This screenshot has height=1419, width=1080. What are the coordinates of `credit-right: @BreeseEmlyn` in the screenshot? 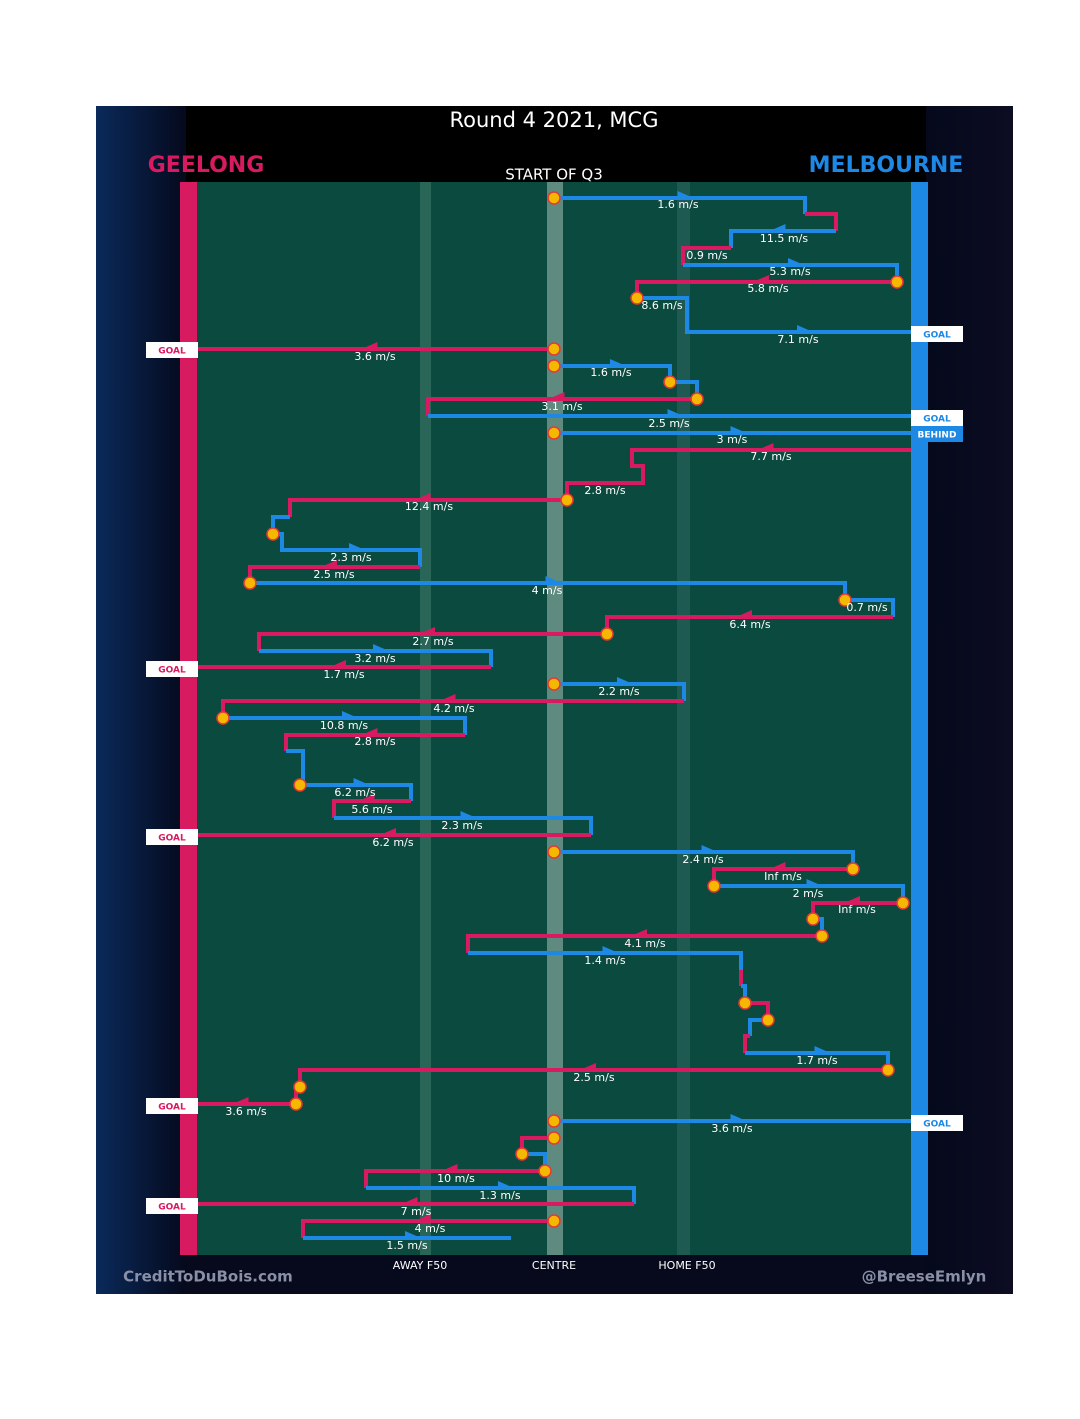 It's located at (924, 1277).